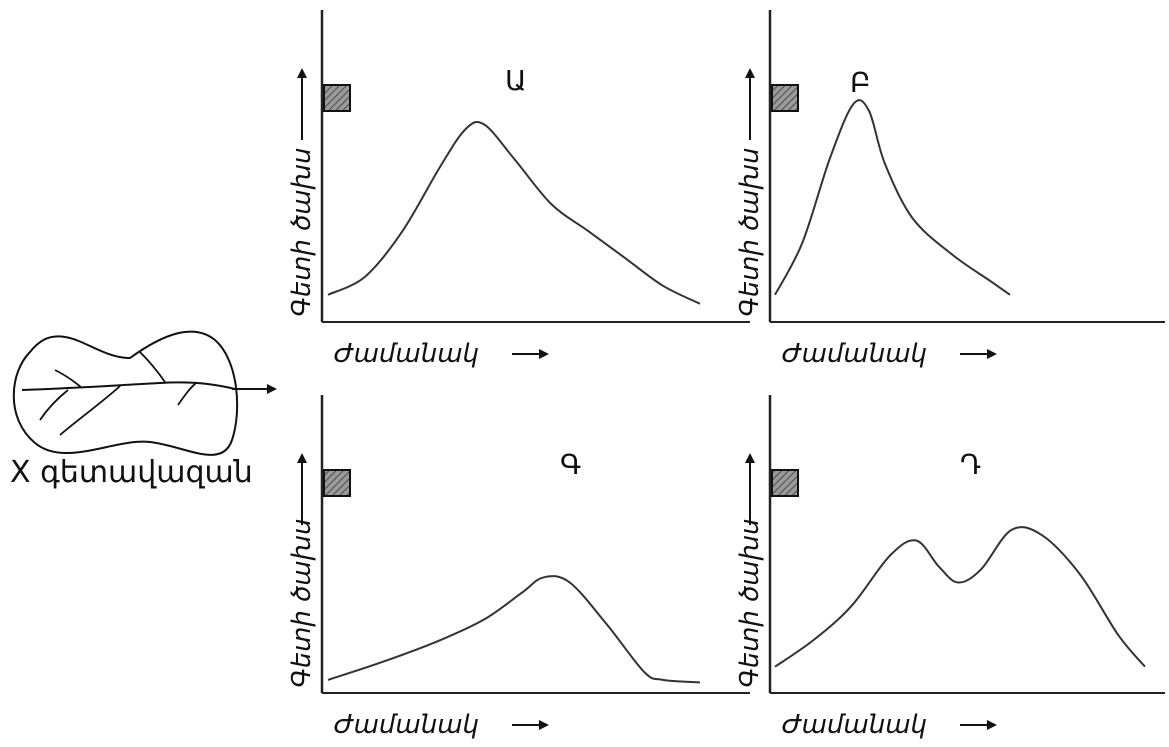  What do you see at coordinates (570, 464) in the screenshot?
I see `panel-title: Գ` at bounding box center [570, 464].